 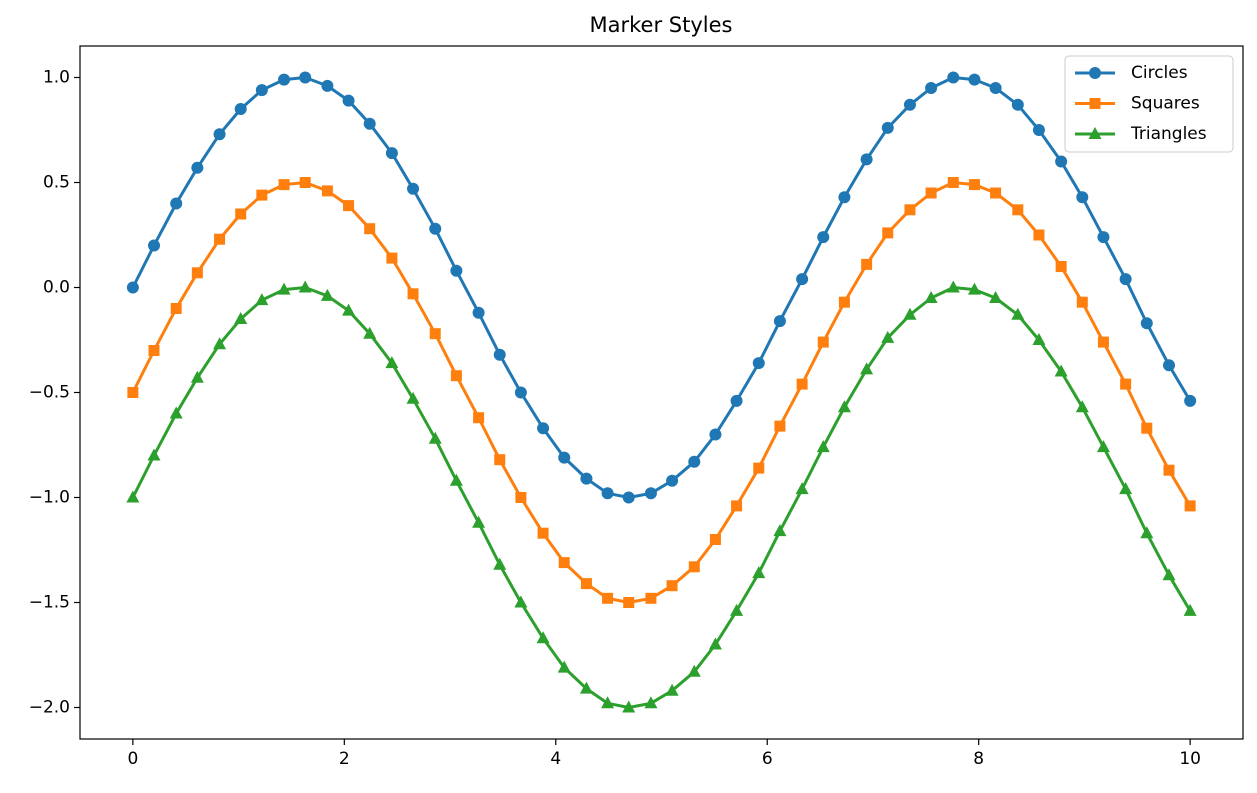 I want to click on y-tick-label: −0.5, so click(x=49, y=393).